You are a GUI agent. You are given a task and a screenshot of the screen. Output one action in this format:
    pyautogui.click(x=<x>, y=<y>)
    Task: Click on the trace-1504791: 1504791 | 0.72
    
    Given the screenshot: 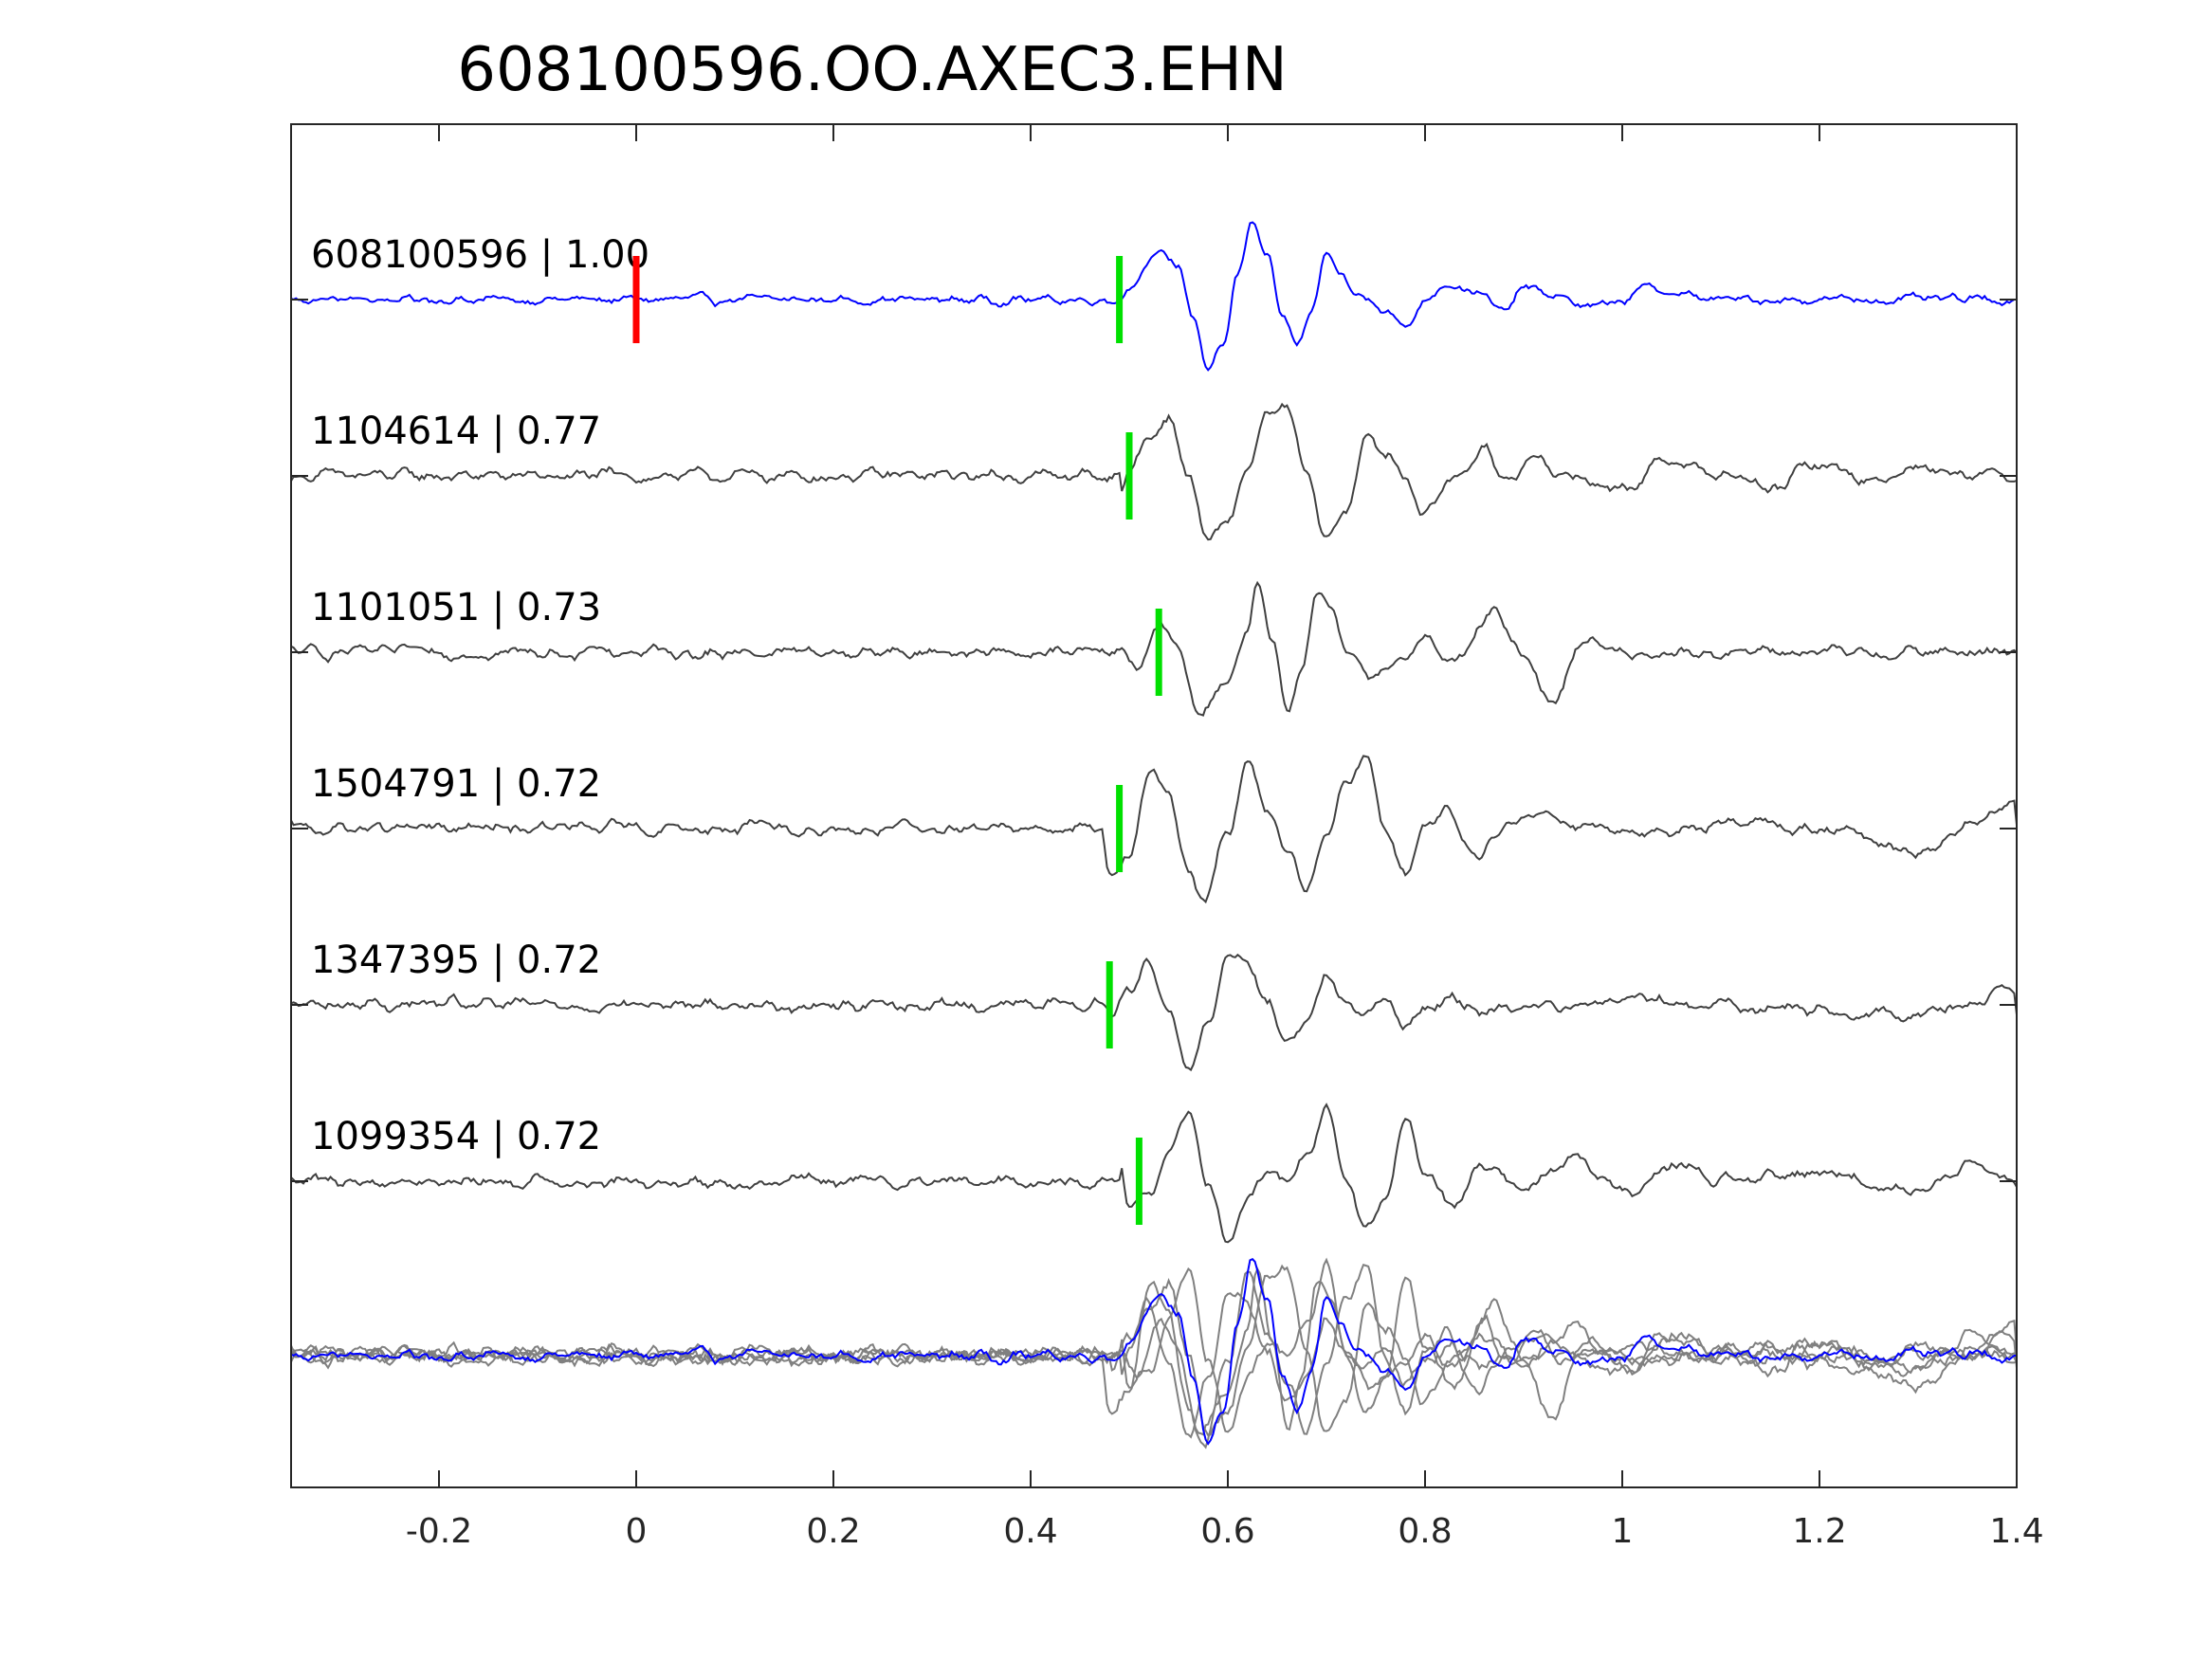 What is the action you would take?
    pyautogui.click(x=1154, y=829)
    